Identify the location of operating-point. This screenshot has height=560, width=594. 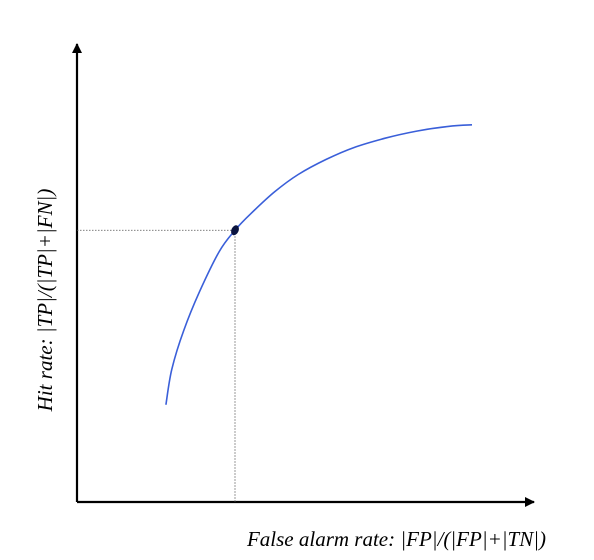
(235, 230).